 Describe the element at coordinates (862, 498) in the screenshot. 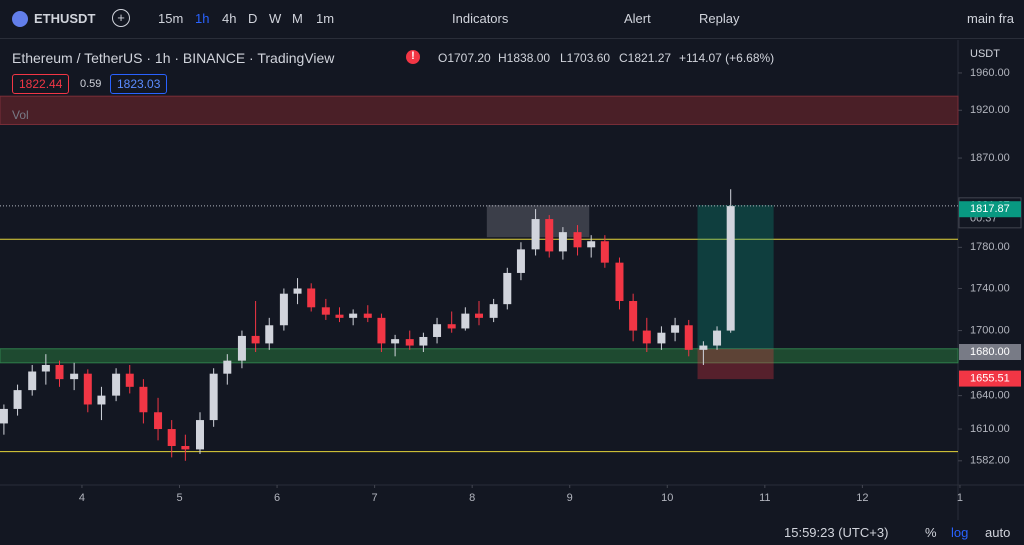

I see `x-tick-label: 12` at that location.